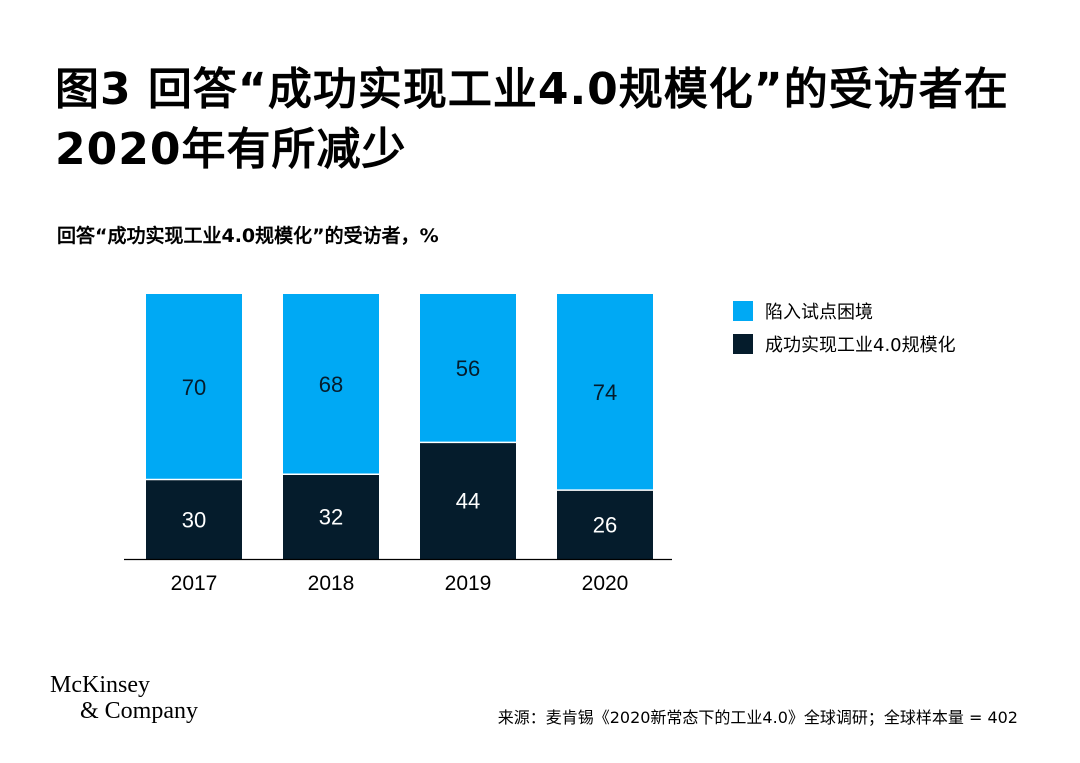  Describe the element at coordinates (743, 311) in the screenshot. I see `legend-swatch-pilot` at that location.